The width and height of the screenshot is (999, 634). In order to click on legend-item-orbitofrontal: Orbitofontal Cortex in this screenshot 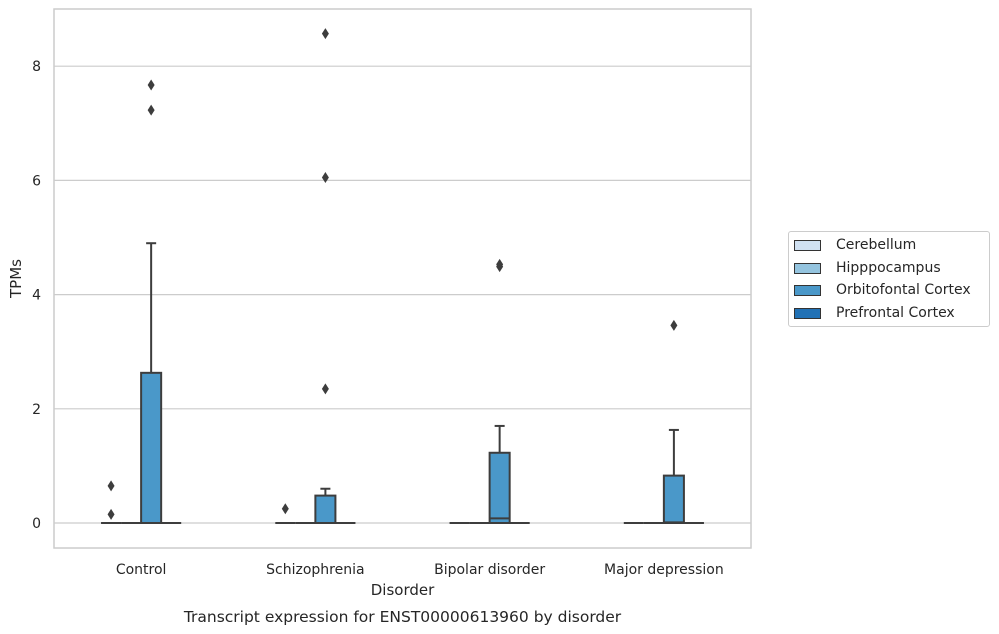, I will do `click(882, 290)`.